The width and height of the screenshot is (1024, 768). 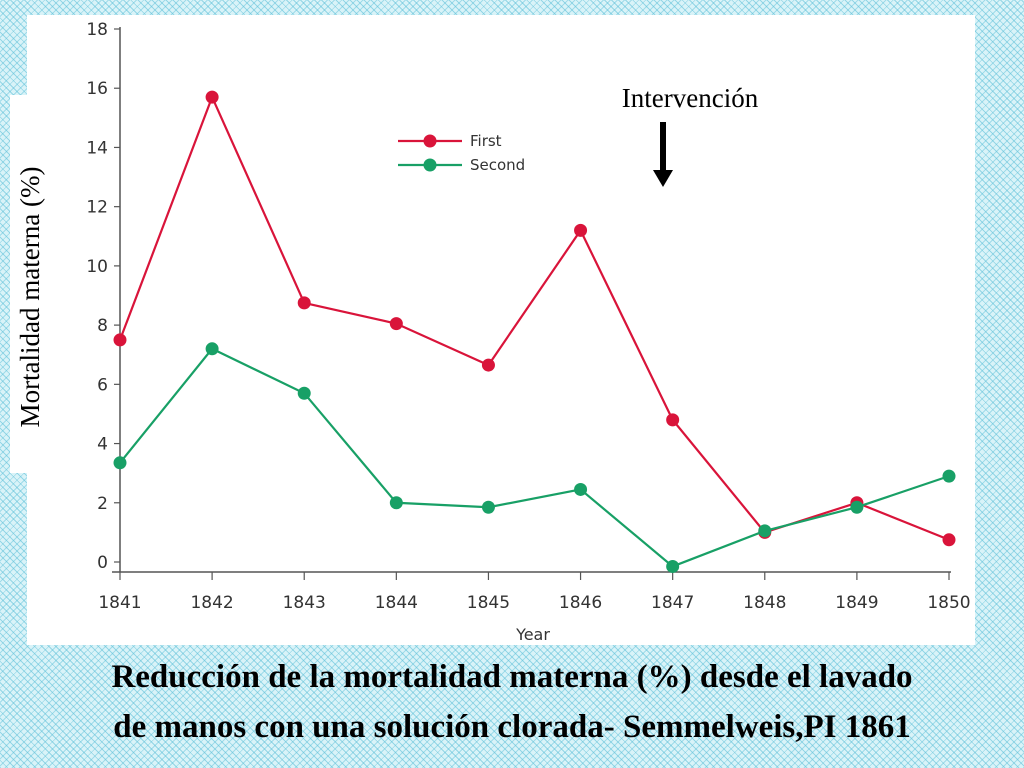 What do you see at coordinates (497, 165) in the screenshot?
I see `legend-label-2: Second` at bounding box center [497, 165].